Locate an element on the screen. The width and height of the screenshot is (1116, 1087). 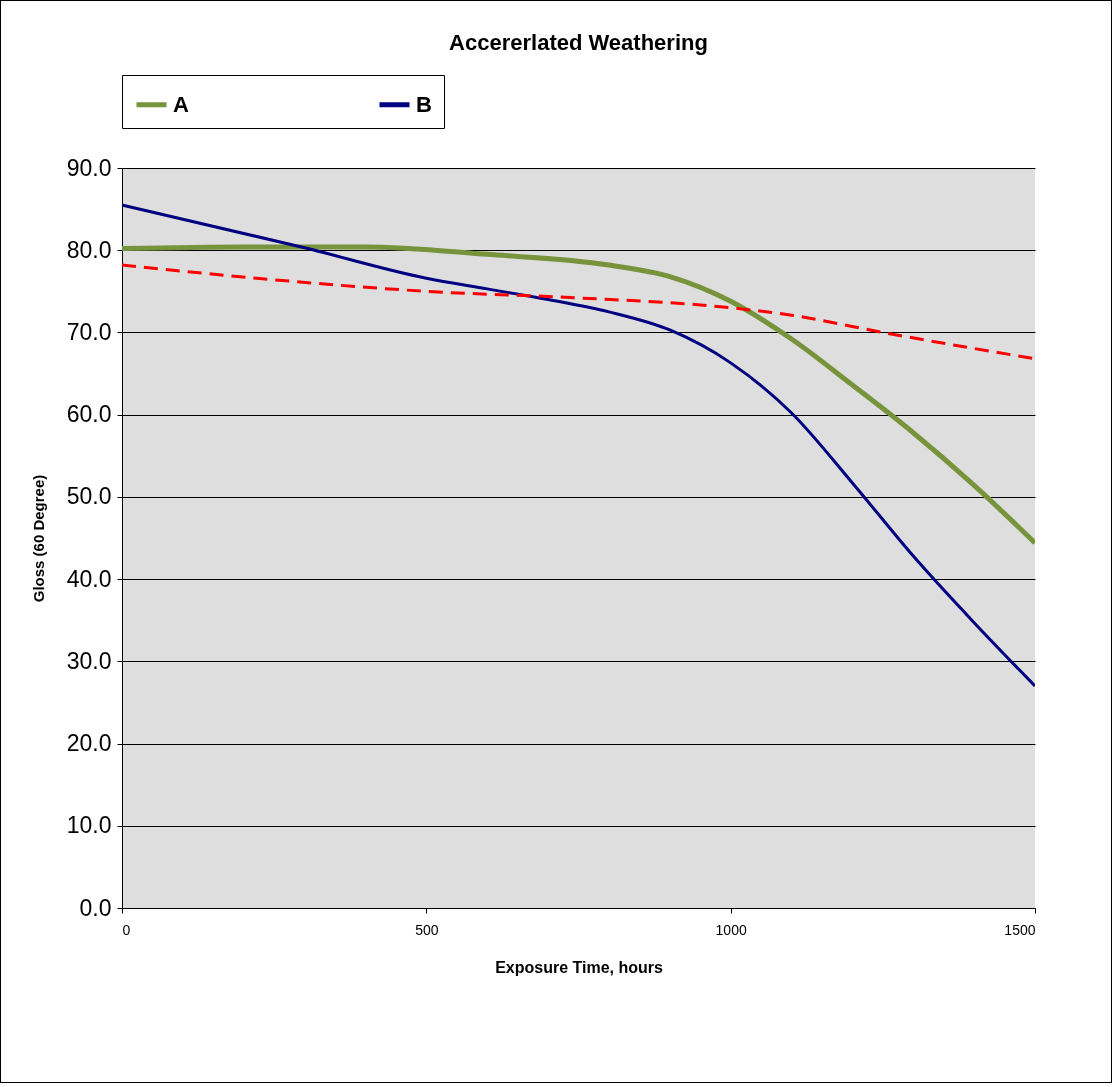
y-tick-label: 30.0 is located at coordinates (89, 660).